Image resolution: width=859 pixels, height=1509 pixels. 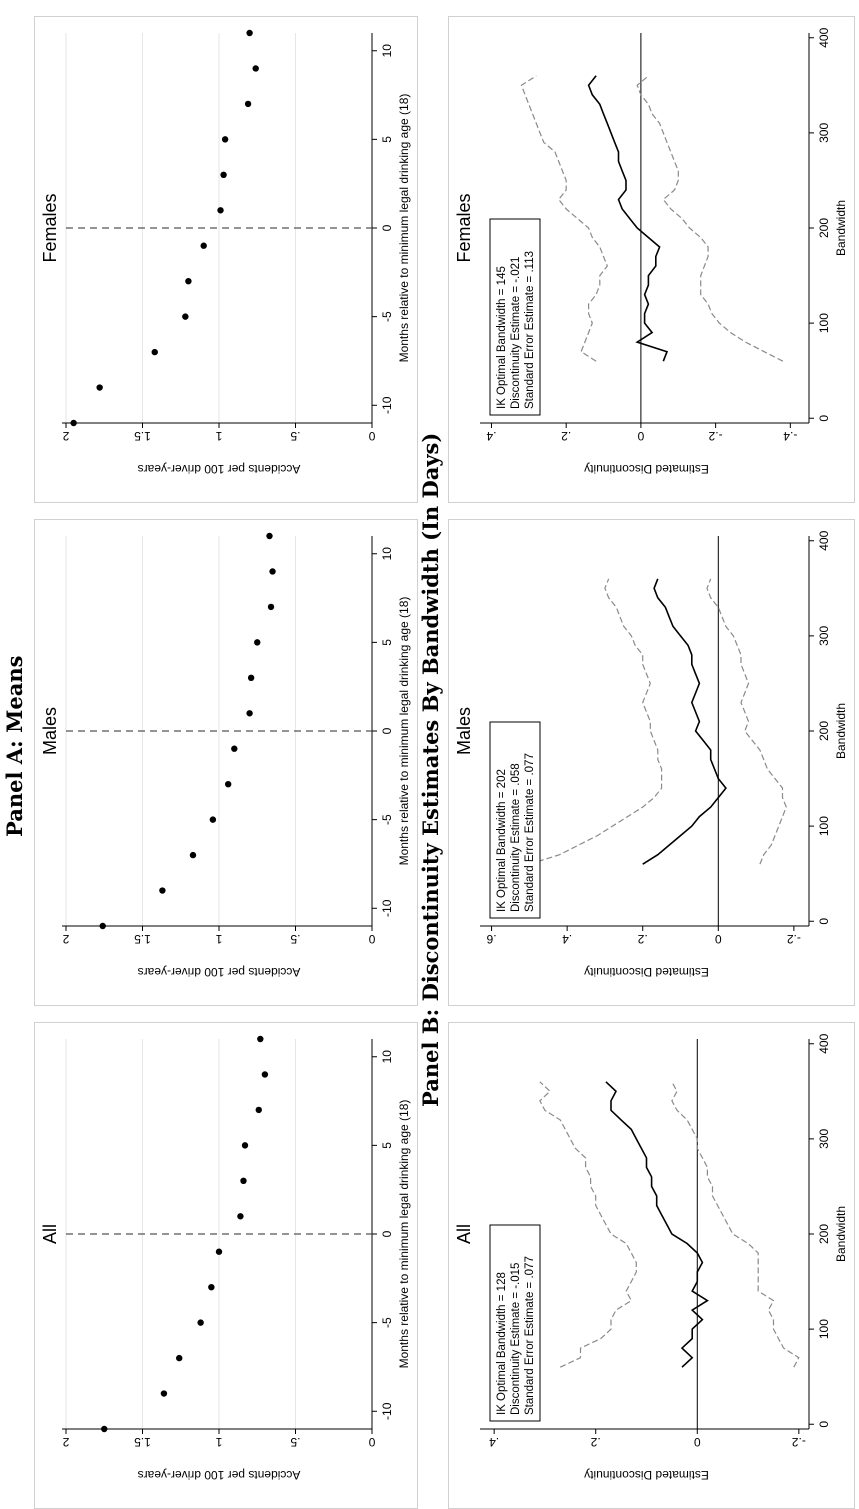 What do you see at coordinates (588, 1224) in the screenshot?
I see `chart-4-series-upper` at bounding box center [588, 1224].